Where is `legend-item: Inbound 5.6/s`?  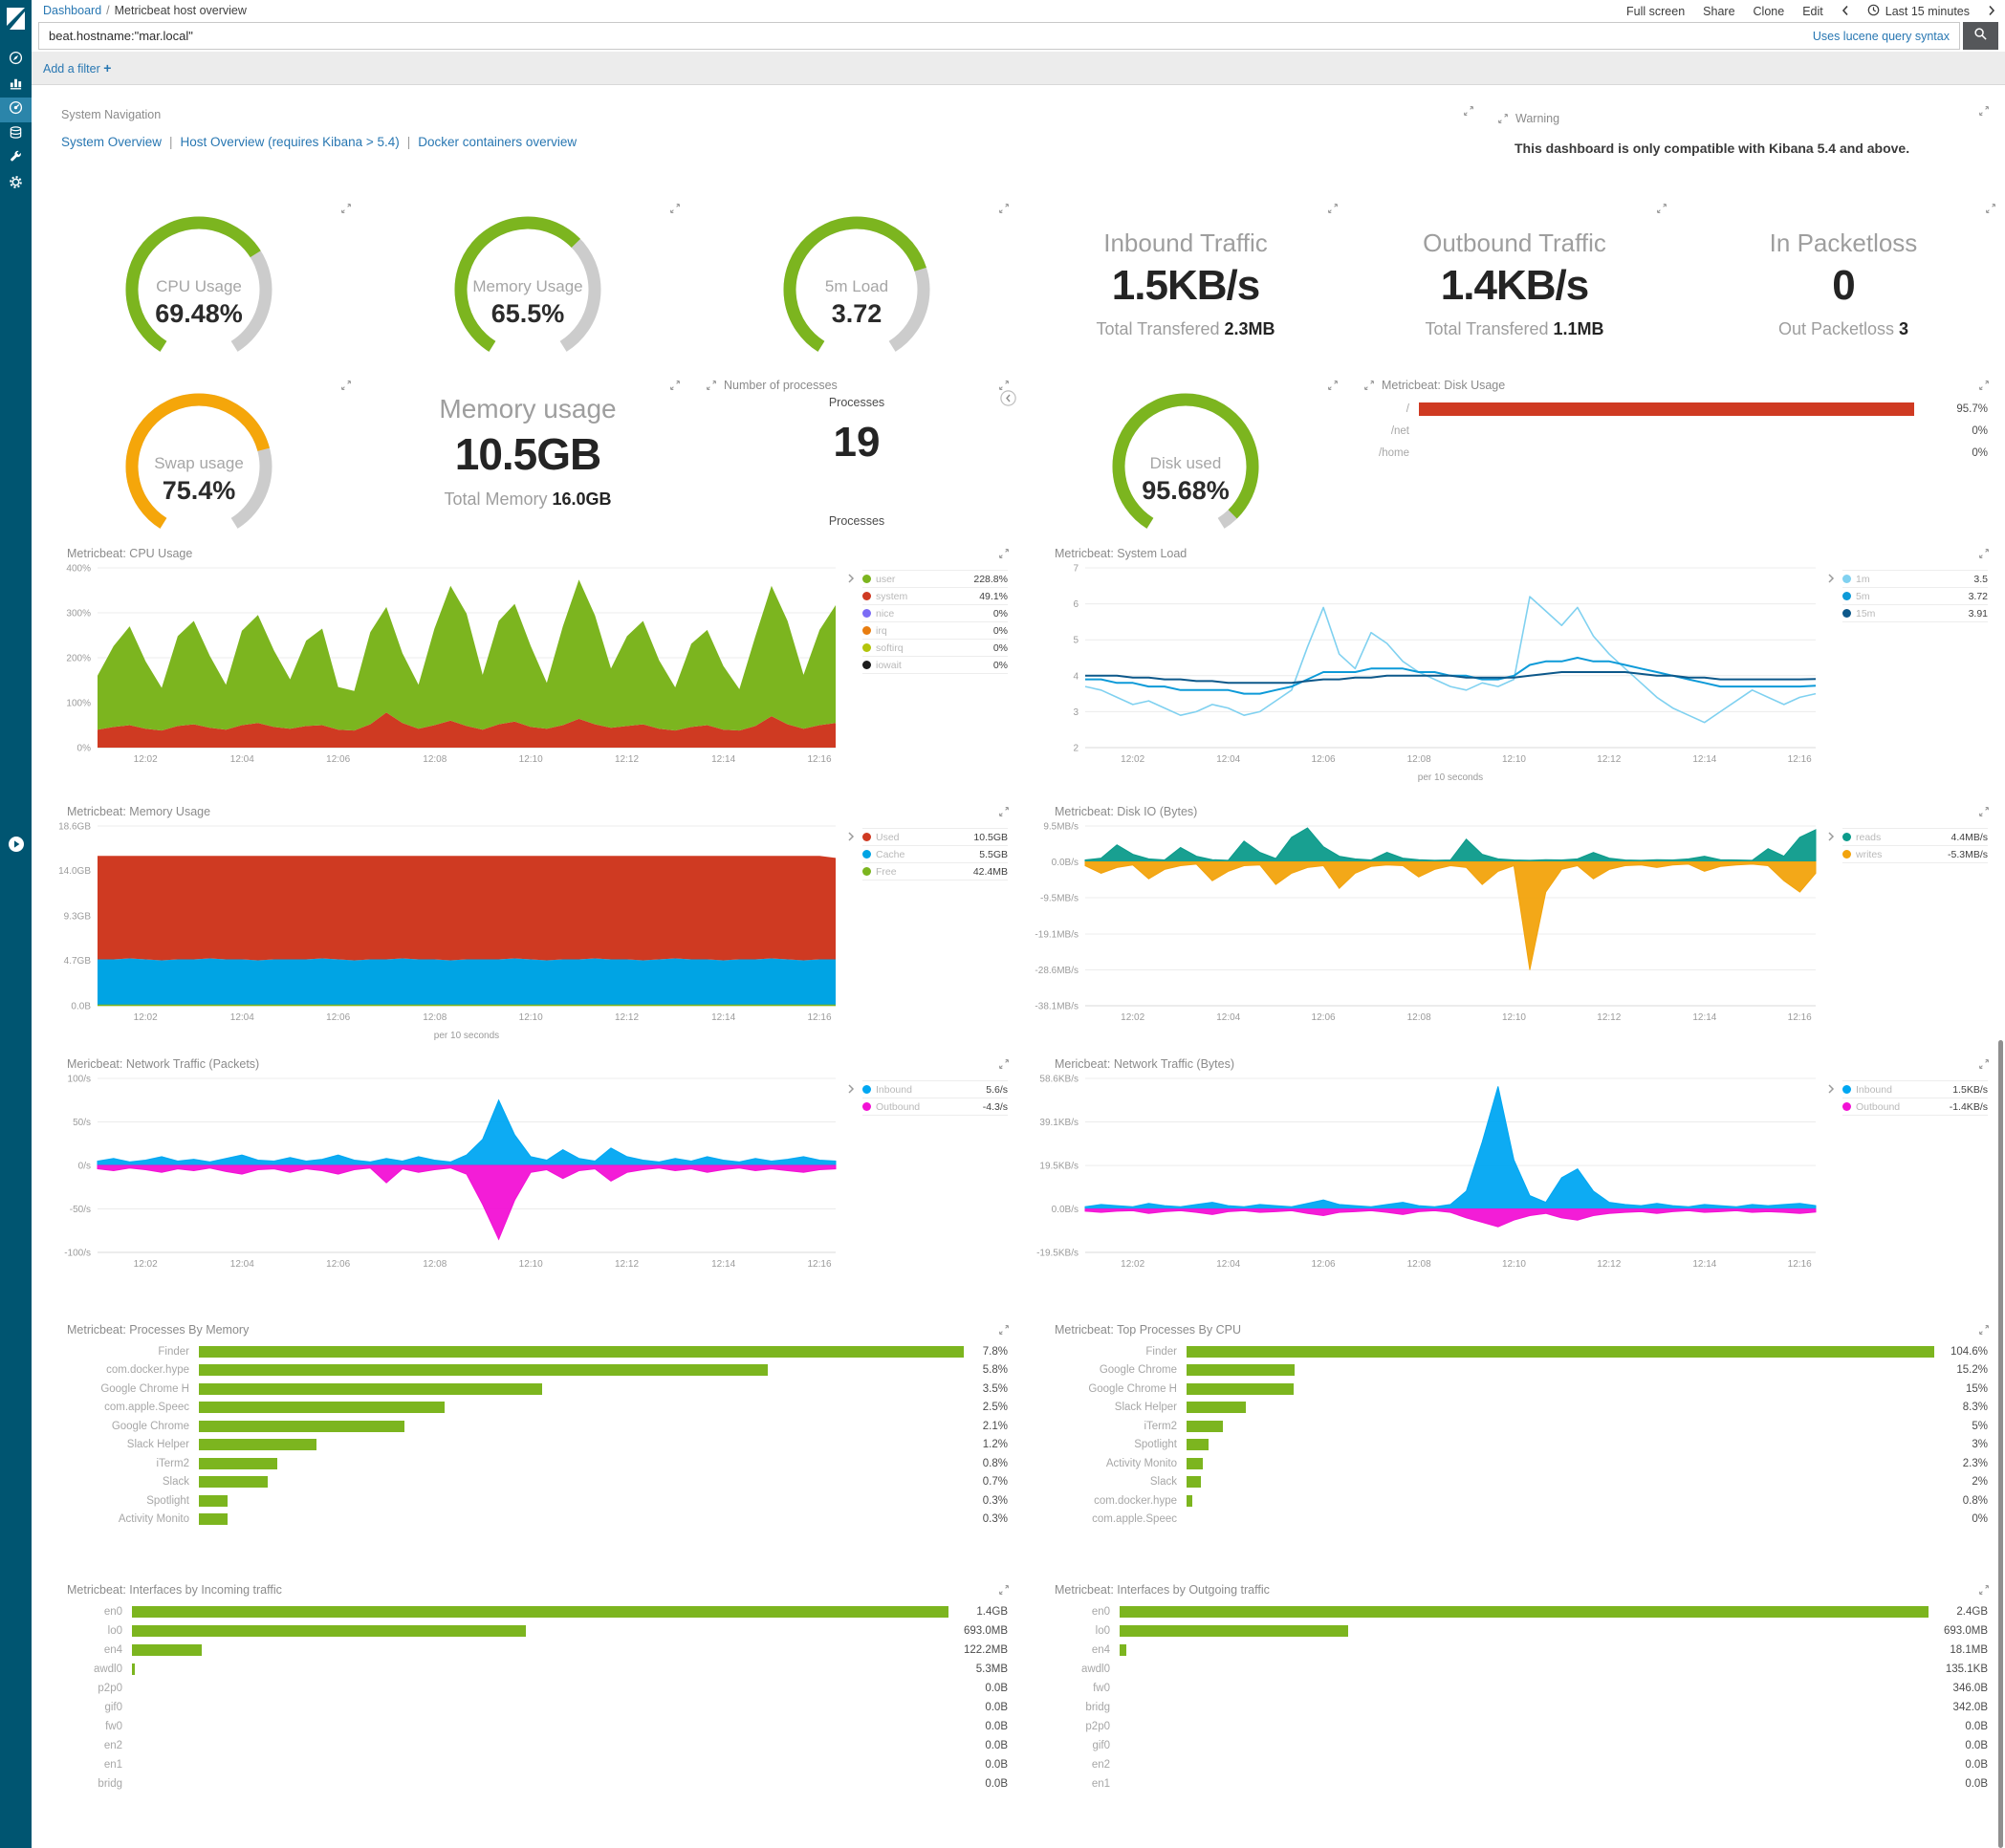
legend-item: Inbound 5.6/s is located at coordinates (935, 1089).